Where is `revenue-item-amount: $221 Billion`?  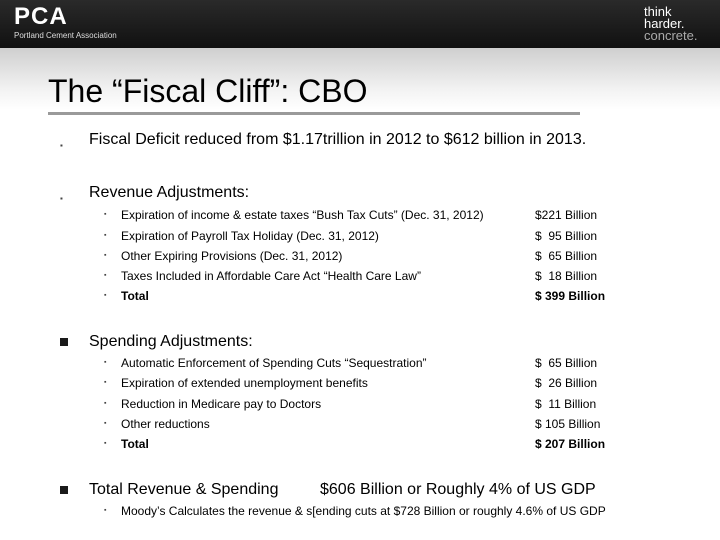
revenue-item-amount: $221 Billion is located at coordinates (566, 215).